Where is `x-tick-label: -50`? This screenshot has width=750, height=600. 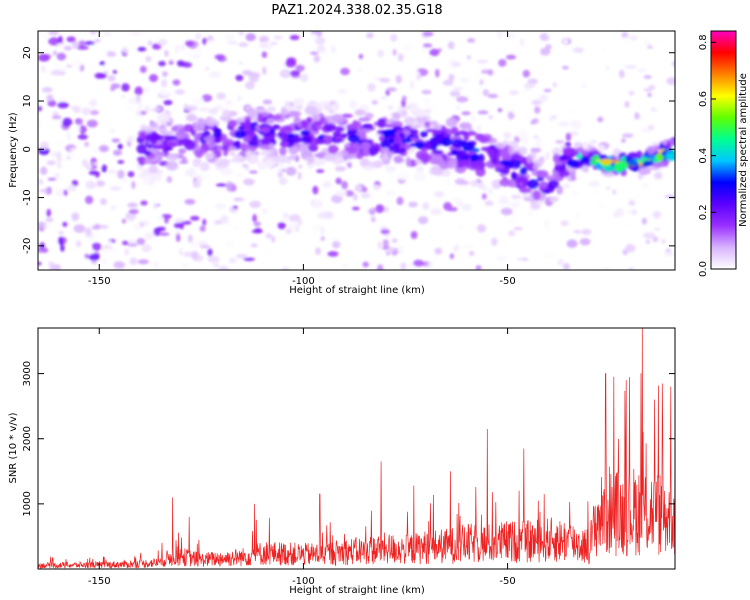
x-tick-label: -50 is located at coordinates (507, 281).